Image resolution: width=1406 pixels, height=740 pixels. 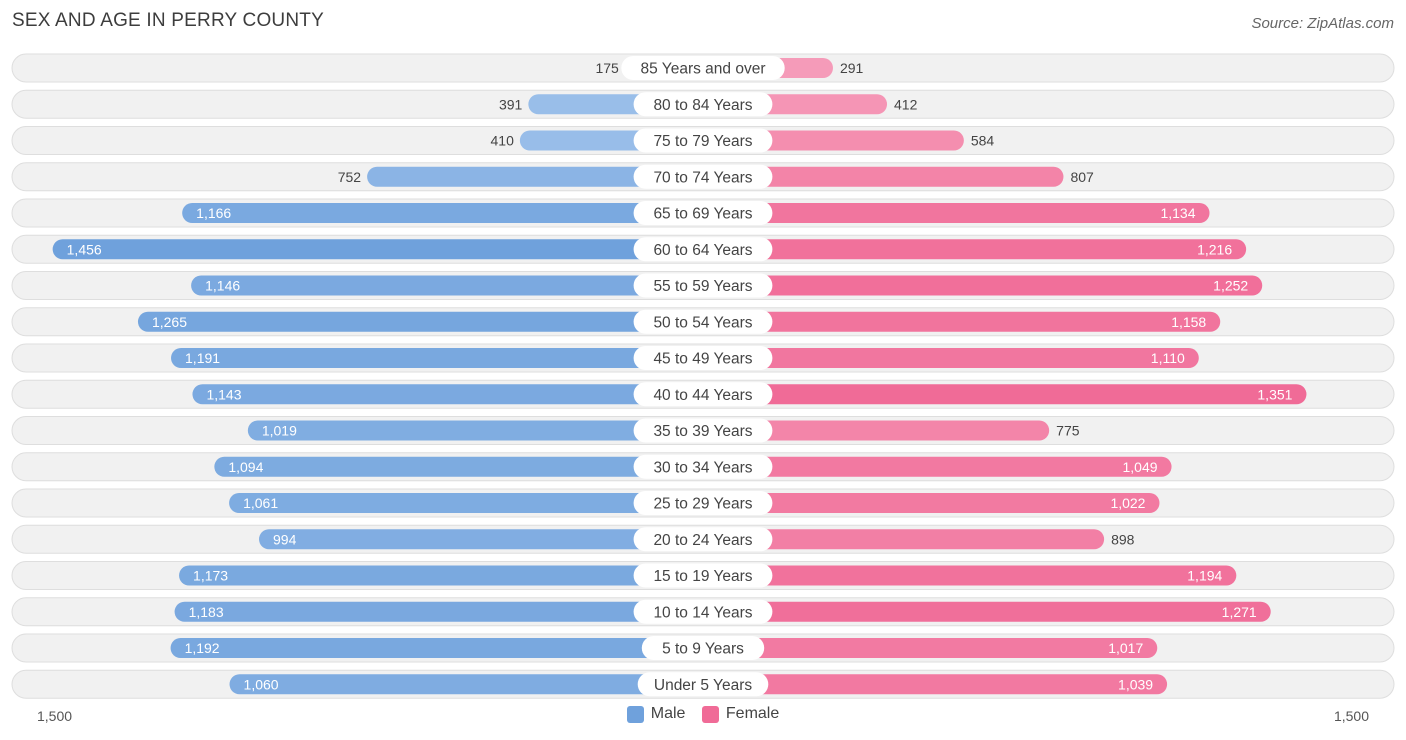 I want to click on category-label: 55 to 59 Years, so click(x=702, y=286).